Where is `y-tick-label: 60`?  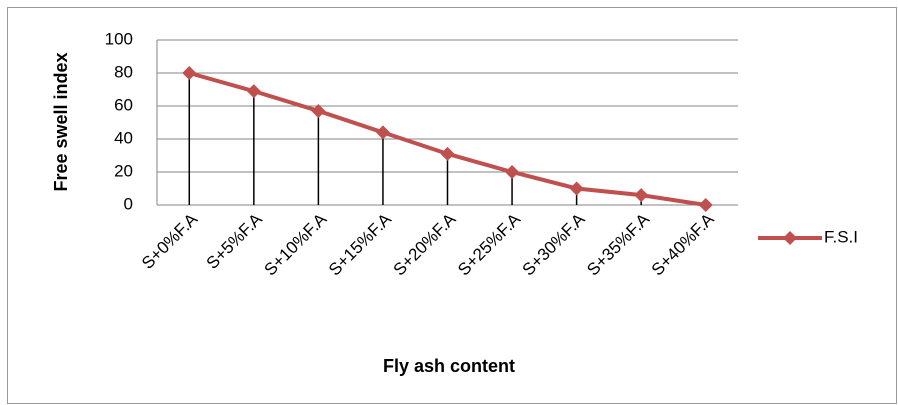 y-tick-label: 60 is located at coordinates (123, 104).